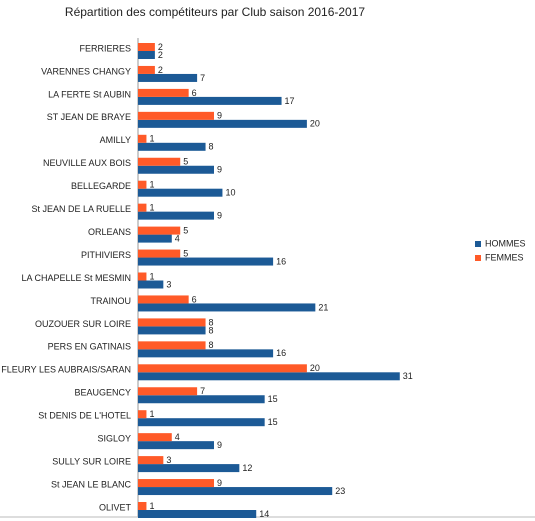 This screenshot has height=521, width=535. What do you see at coordinates (106, 255) in the screenshot?
I see `category-label: PITHIVIERS` at bounding box center [106, 255].